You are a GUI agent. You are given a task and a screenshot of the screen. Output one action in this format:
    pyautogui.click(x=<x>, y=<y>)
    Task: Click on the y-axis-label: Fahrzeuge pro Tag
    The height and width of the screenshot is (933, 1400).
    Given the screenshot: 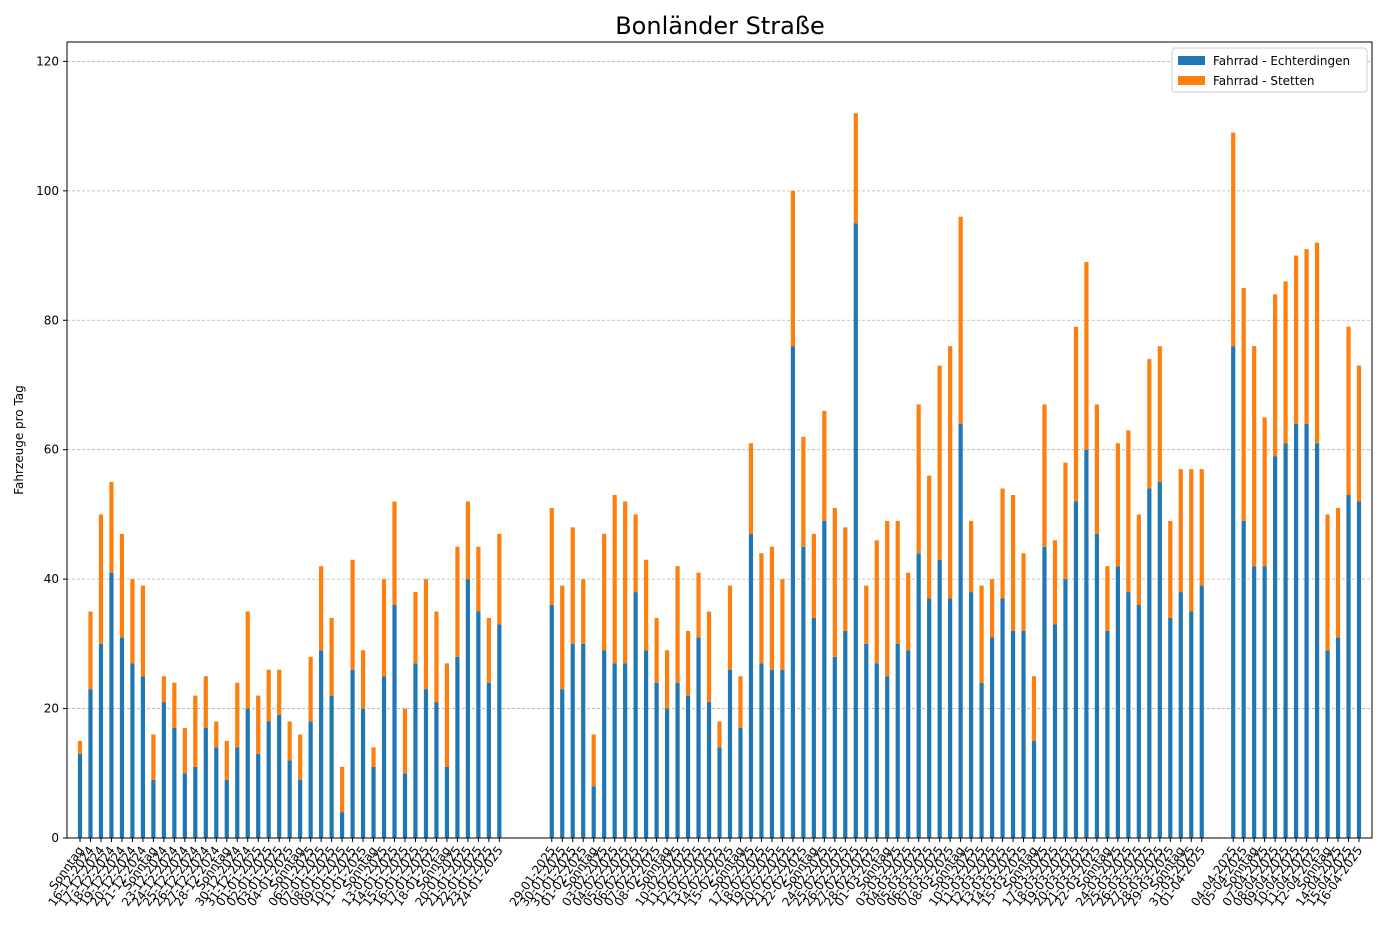 What is the action you would take?
    pyautogui.click(x=19, y=440)
    